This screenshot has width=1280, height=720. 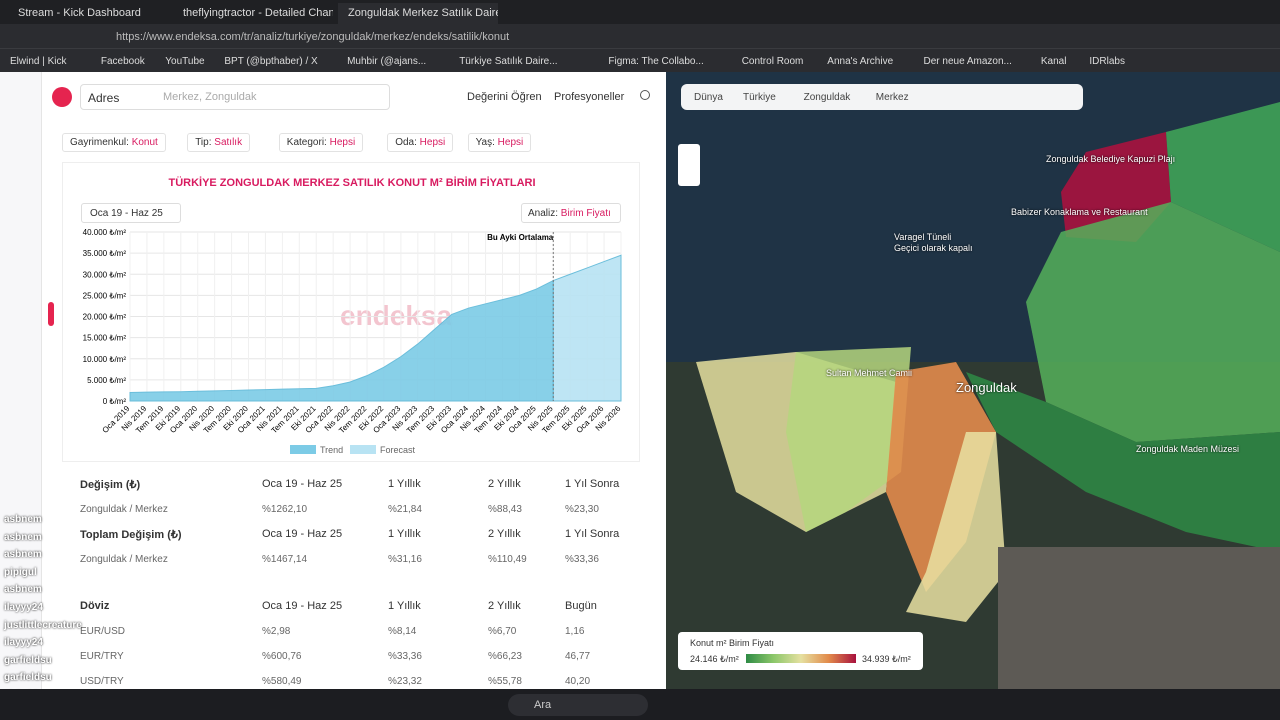 What do you see at coordinates (1079, 212) in the screenshot?
I see `place-label: Babizer Konaklama ve Restaurant` at bounding box center [1079, 212].